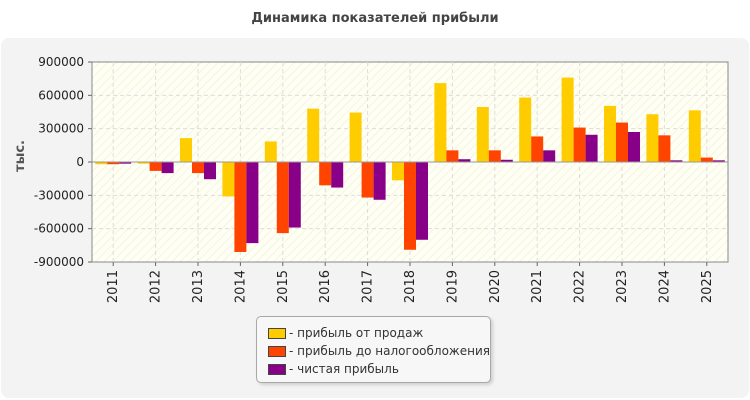 The height and width of the screenshot is (400, 750). Describe the element at coordinates (59, 162) in the screenshot. I see `y-tick-labels: 900000 600000 300000 0 -300000 -600000 -900000` at that location.